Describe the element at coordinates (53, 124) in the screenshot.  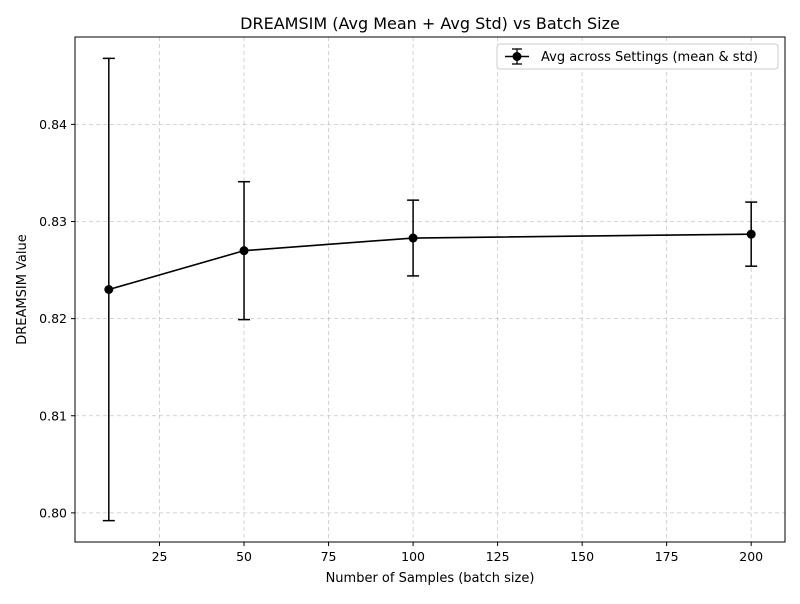
I see `y-tick-label: 0.84` at that location.